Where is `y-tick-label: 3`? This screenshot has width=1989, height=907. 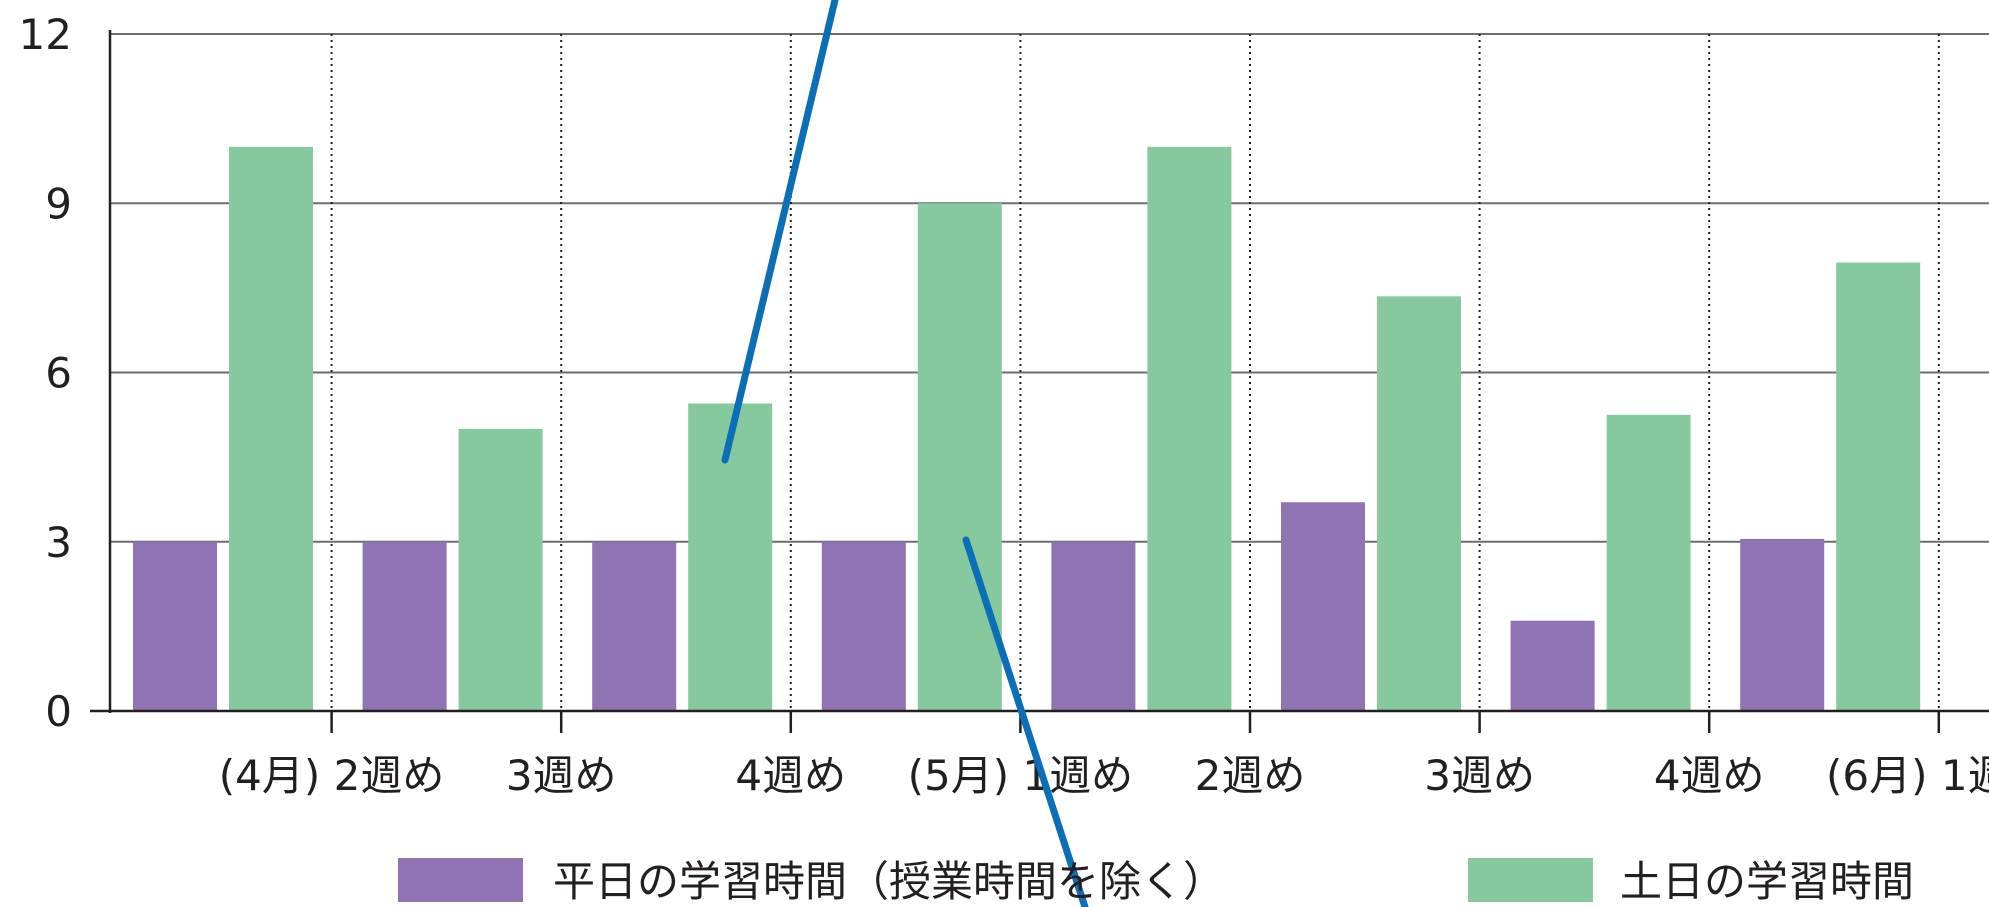
y-tick-label: 3 is located at coordinates (58, 542).